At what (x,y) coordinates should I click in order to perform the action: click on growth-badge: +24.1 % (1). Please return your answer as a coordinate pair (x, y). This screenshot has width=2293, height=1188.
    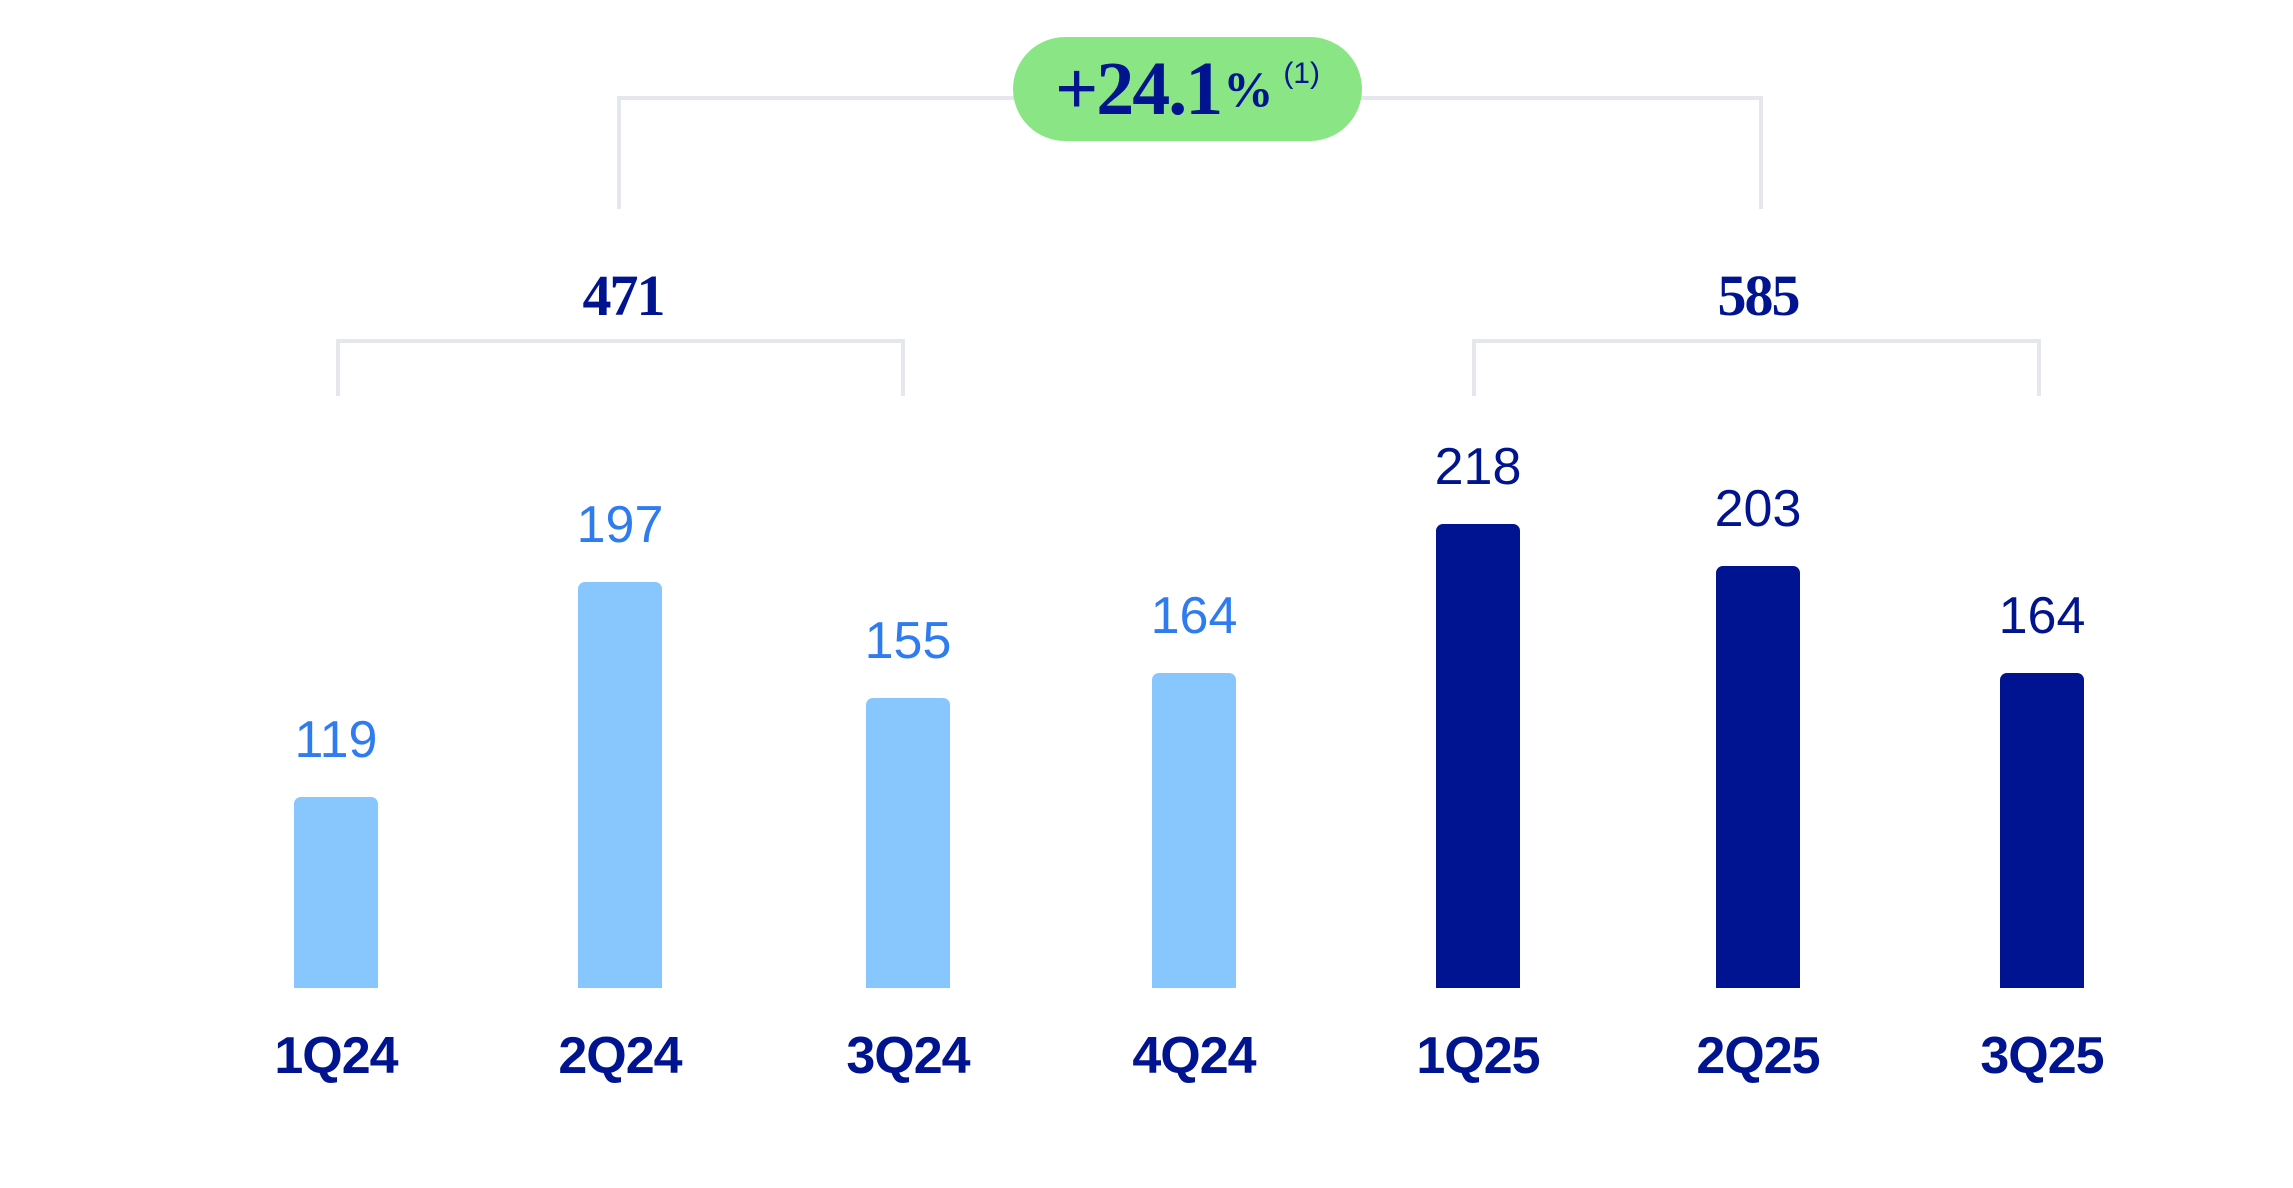
    Looking at the image, I should click on (1187, 89).